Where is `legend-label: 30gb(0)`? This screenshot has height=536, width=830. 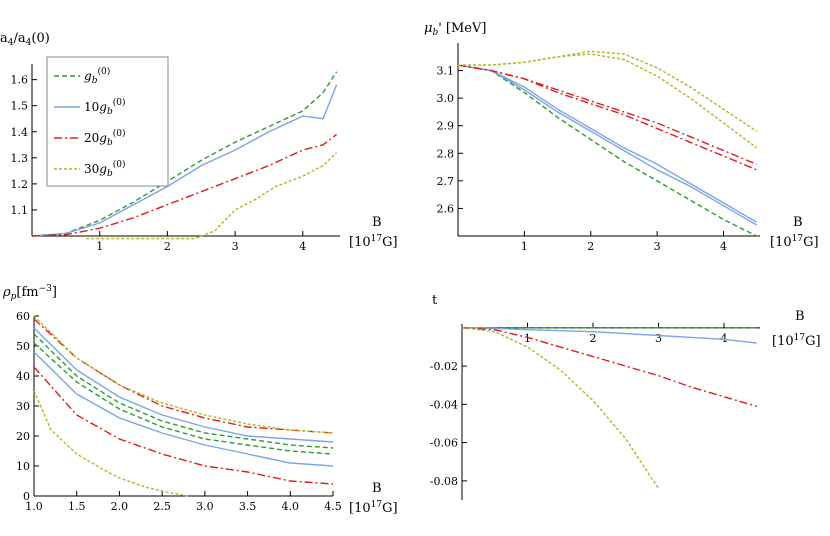
legend-label: 30gb(0) is located at coordinates (104, 169).